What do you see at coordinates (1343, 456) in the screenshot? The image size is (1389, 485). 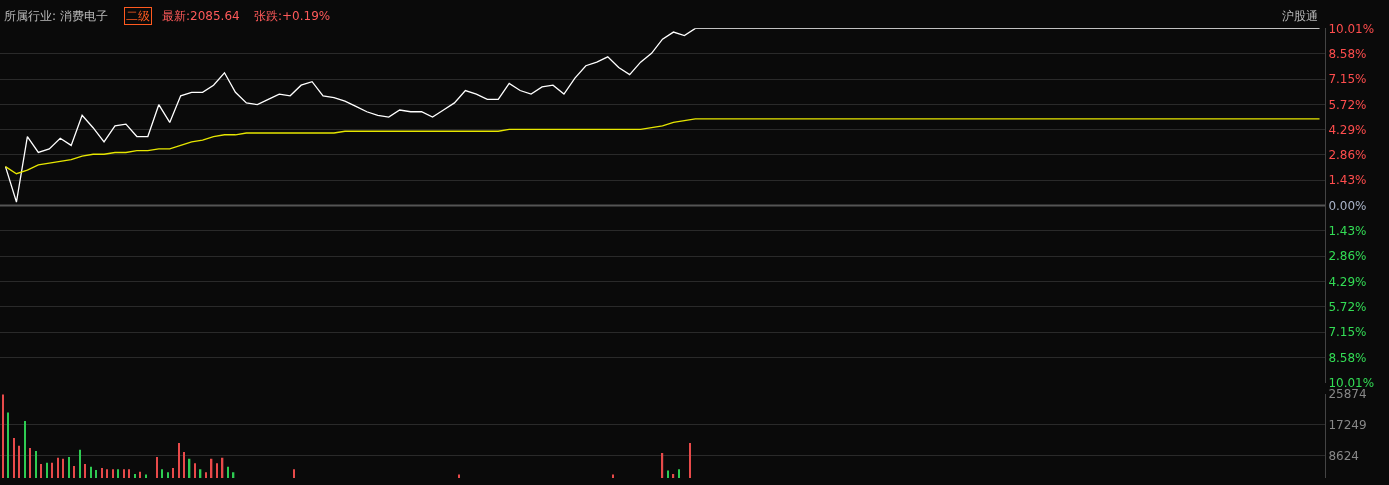 I see `y-tick-label: 8624` at bounding box center [1343, 456].